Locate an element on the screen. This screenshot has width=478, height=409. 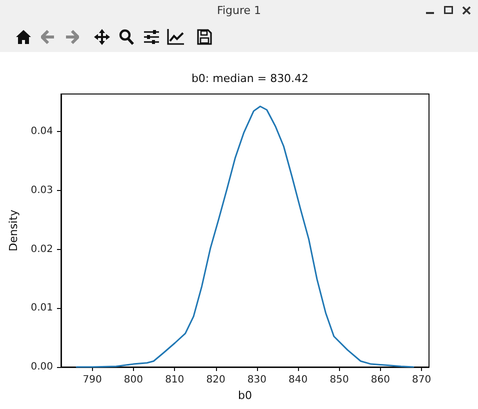
x-axis-title: b0 is located at coordinates (245, 395).